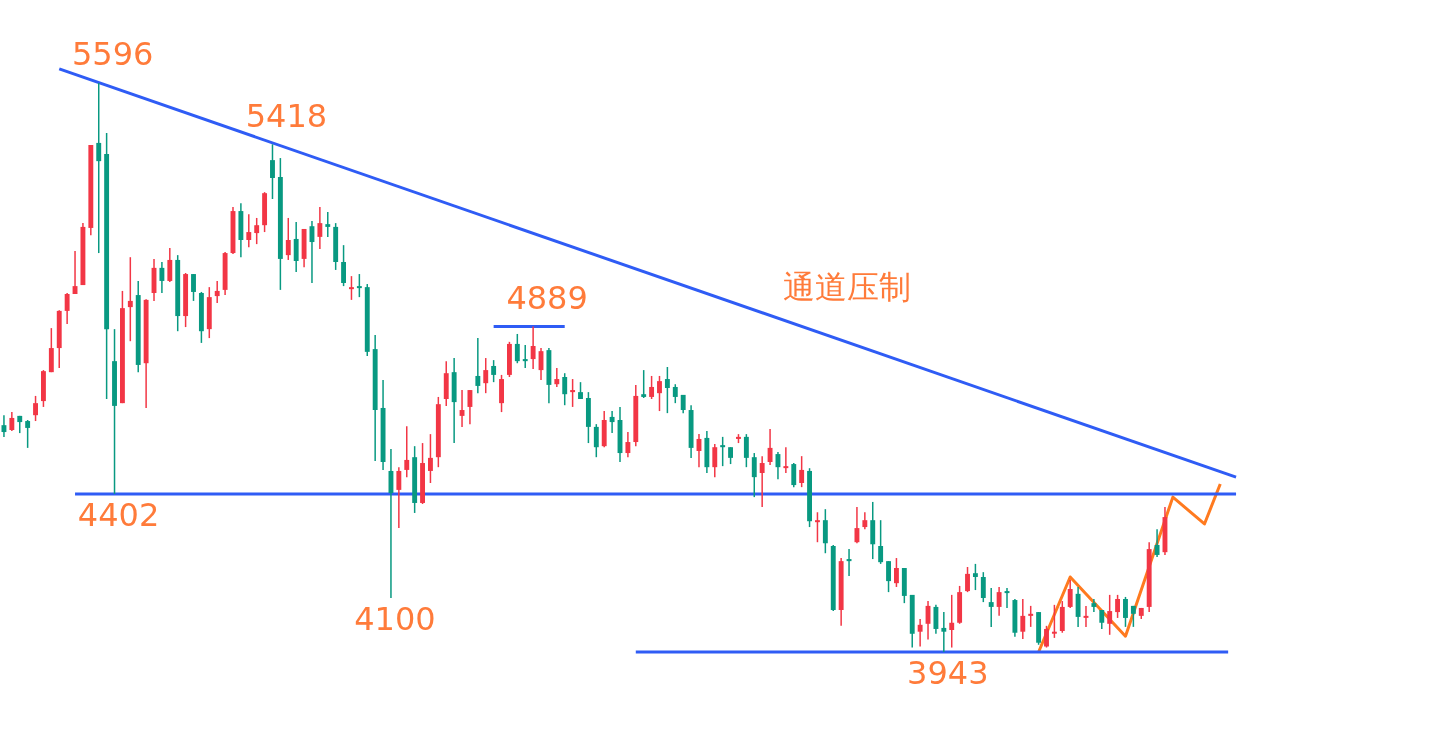  Describe the element at coordinates (846, 287) in the screenshot. I see `annotation: 通道压制` at that location.